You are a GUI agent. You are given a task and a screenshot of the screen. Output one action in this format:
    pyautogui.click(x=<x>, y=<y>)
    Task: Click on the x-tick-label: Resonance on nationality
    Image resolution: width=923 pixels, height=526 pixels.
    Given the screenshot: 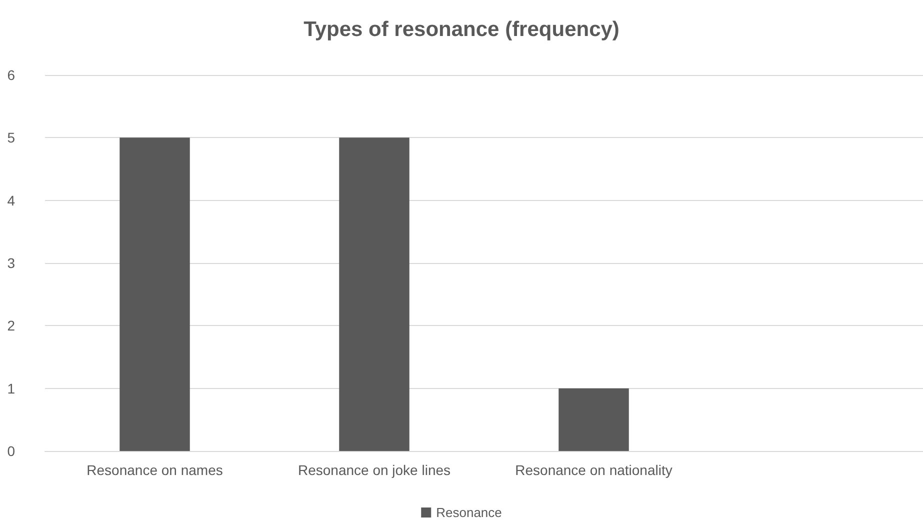 What is the action you would take?
    pyautogui.click(x=593, y=470)
    